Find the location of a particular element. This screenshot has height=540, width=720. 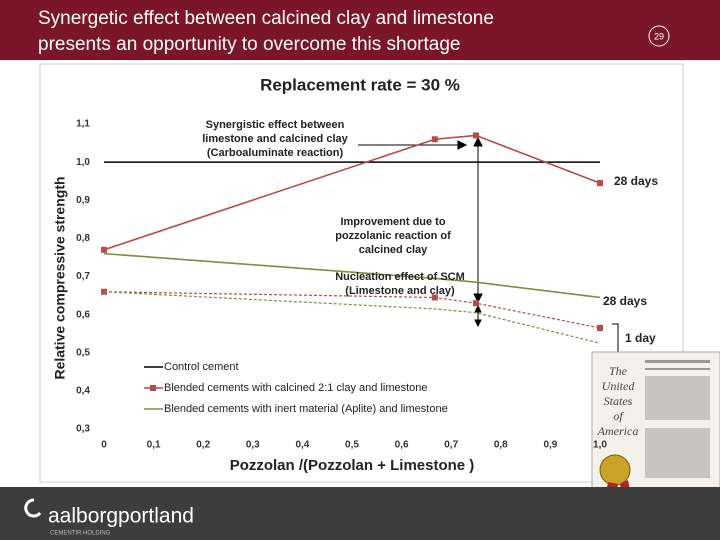

page-number-circle is located at coordinates (659, 36).